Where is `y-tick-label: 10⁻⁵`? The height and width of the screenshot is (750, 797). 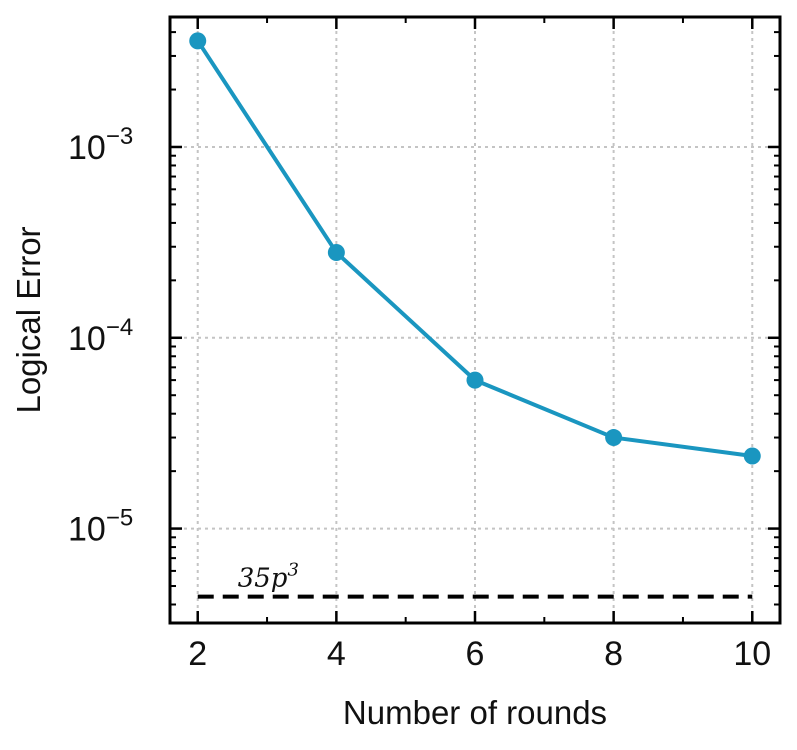 y-tick-label: 10⁻⁵ is located at coordinates (100, 527).